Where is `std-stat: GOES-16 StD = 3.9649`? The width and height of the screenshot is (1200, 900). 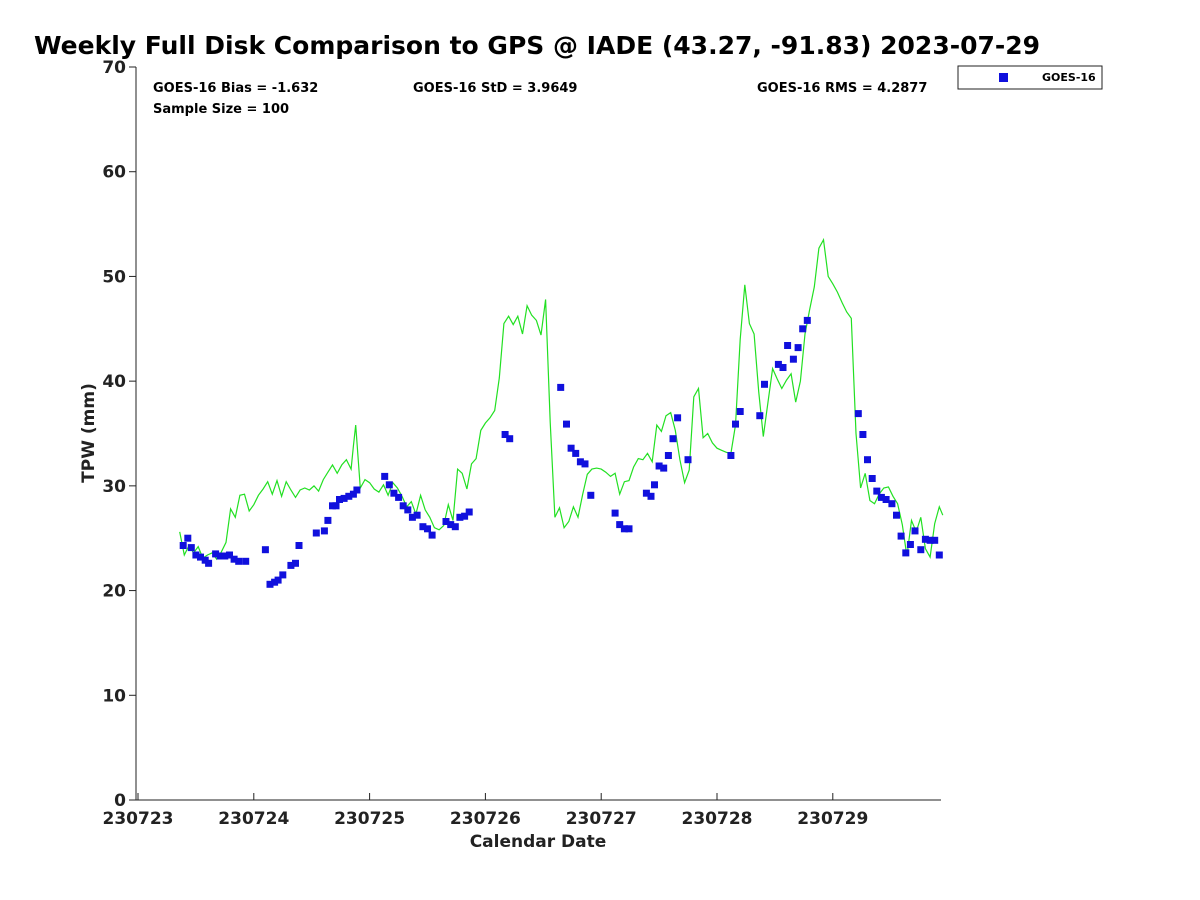
std-stat: GOES-16 StD = 3.9649 is located at coordinates (495, 88).